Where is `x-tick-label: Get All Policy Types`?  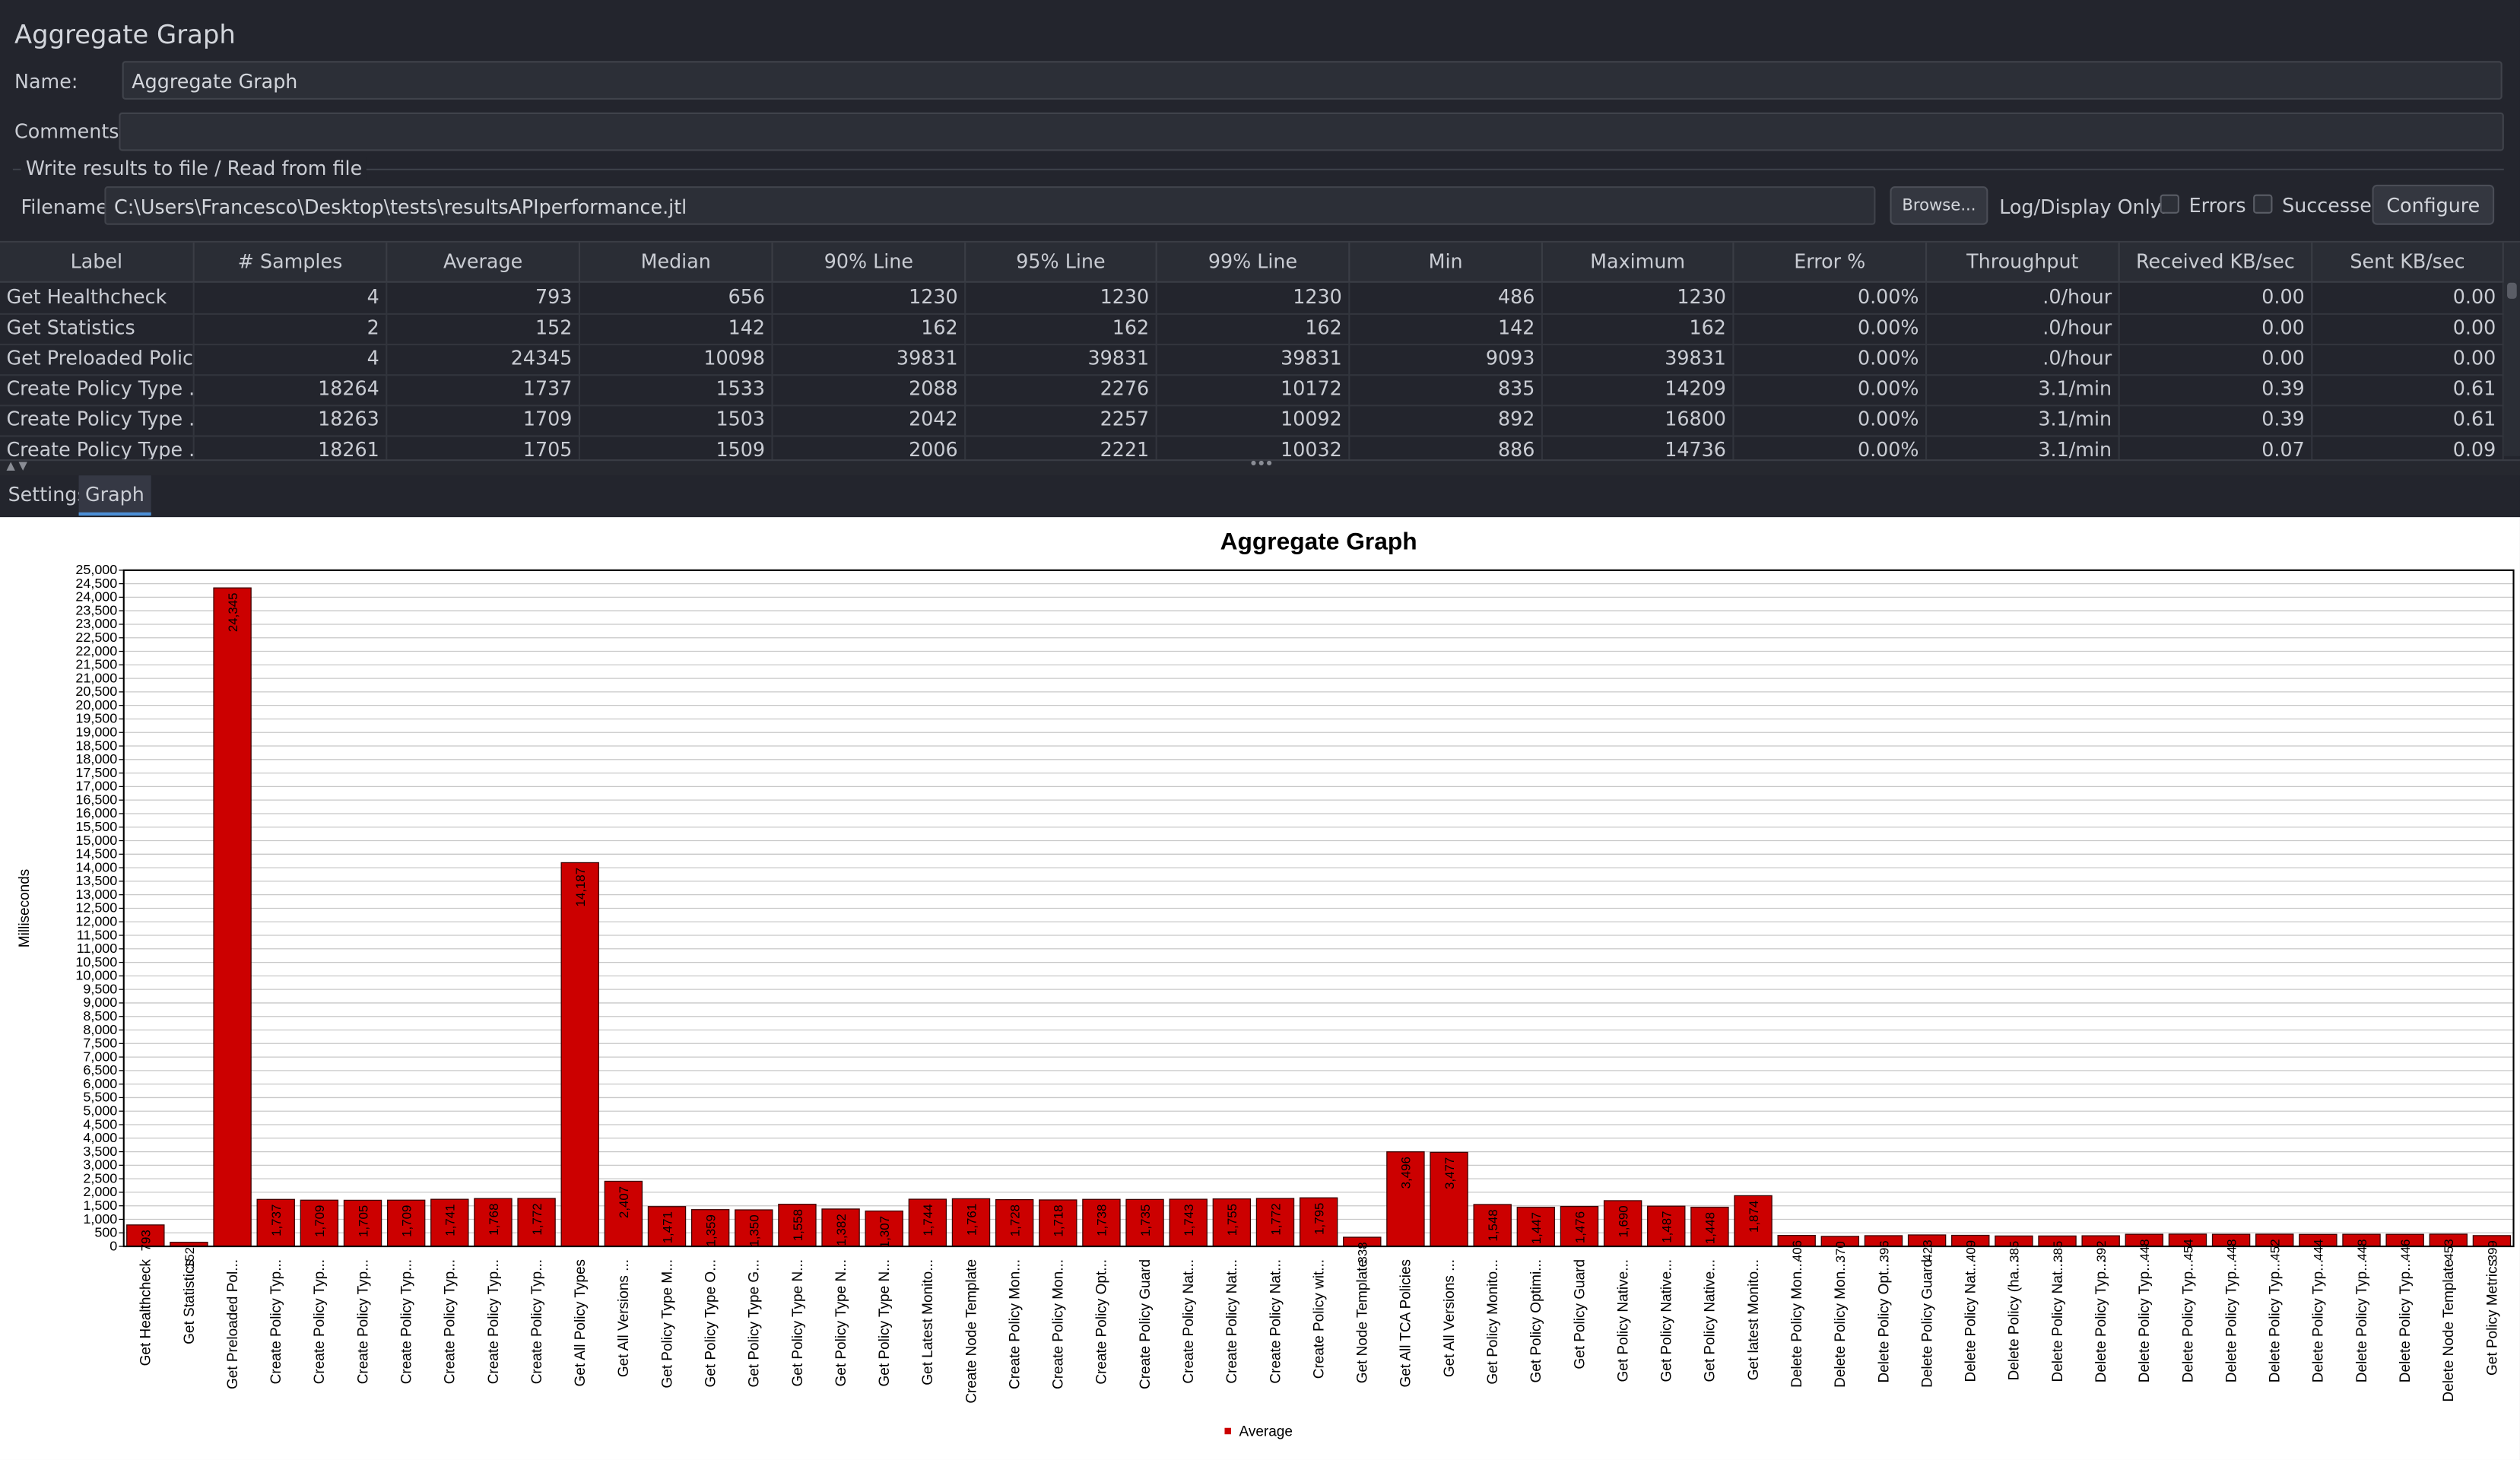
x-tick-label: Get All Policy Types is located at coordinates (581, 1323).